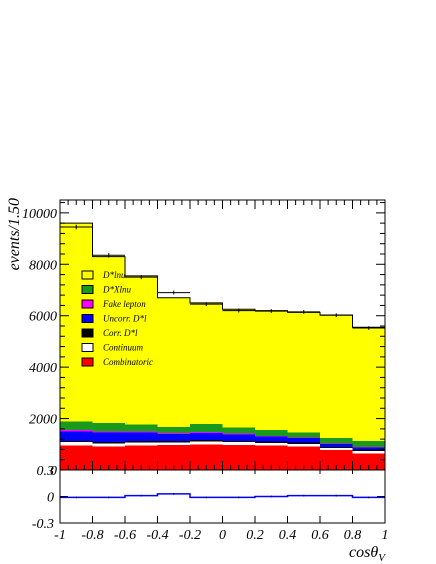 This screenshot has height=564, width=436. What do you see at coordinates (39, 343) in the screenshot?
I see `y-tick-labels: 0 2000 4000 6000 8000 10000` at bounding box center [39, 343].